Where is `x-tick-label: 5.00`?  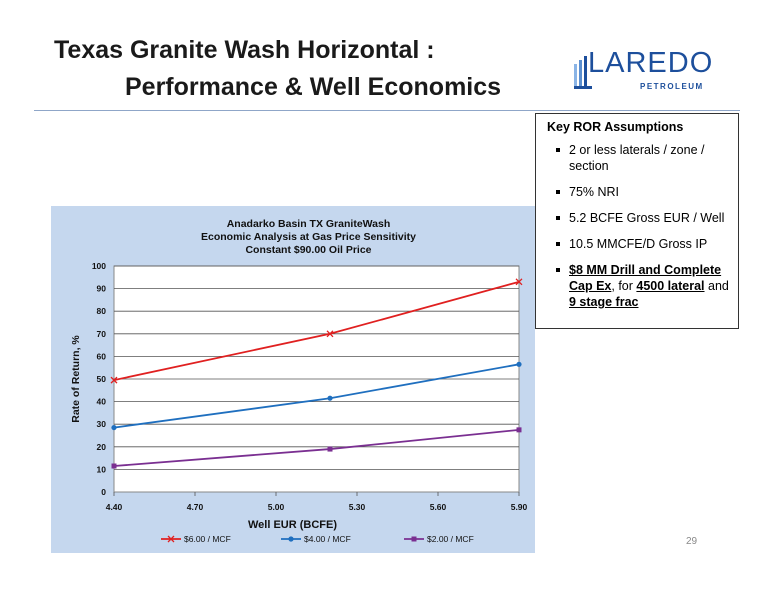 x-tick-label: 5.00 is located at coordinates (276, 507).